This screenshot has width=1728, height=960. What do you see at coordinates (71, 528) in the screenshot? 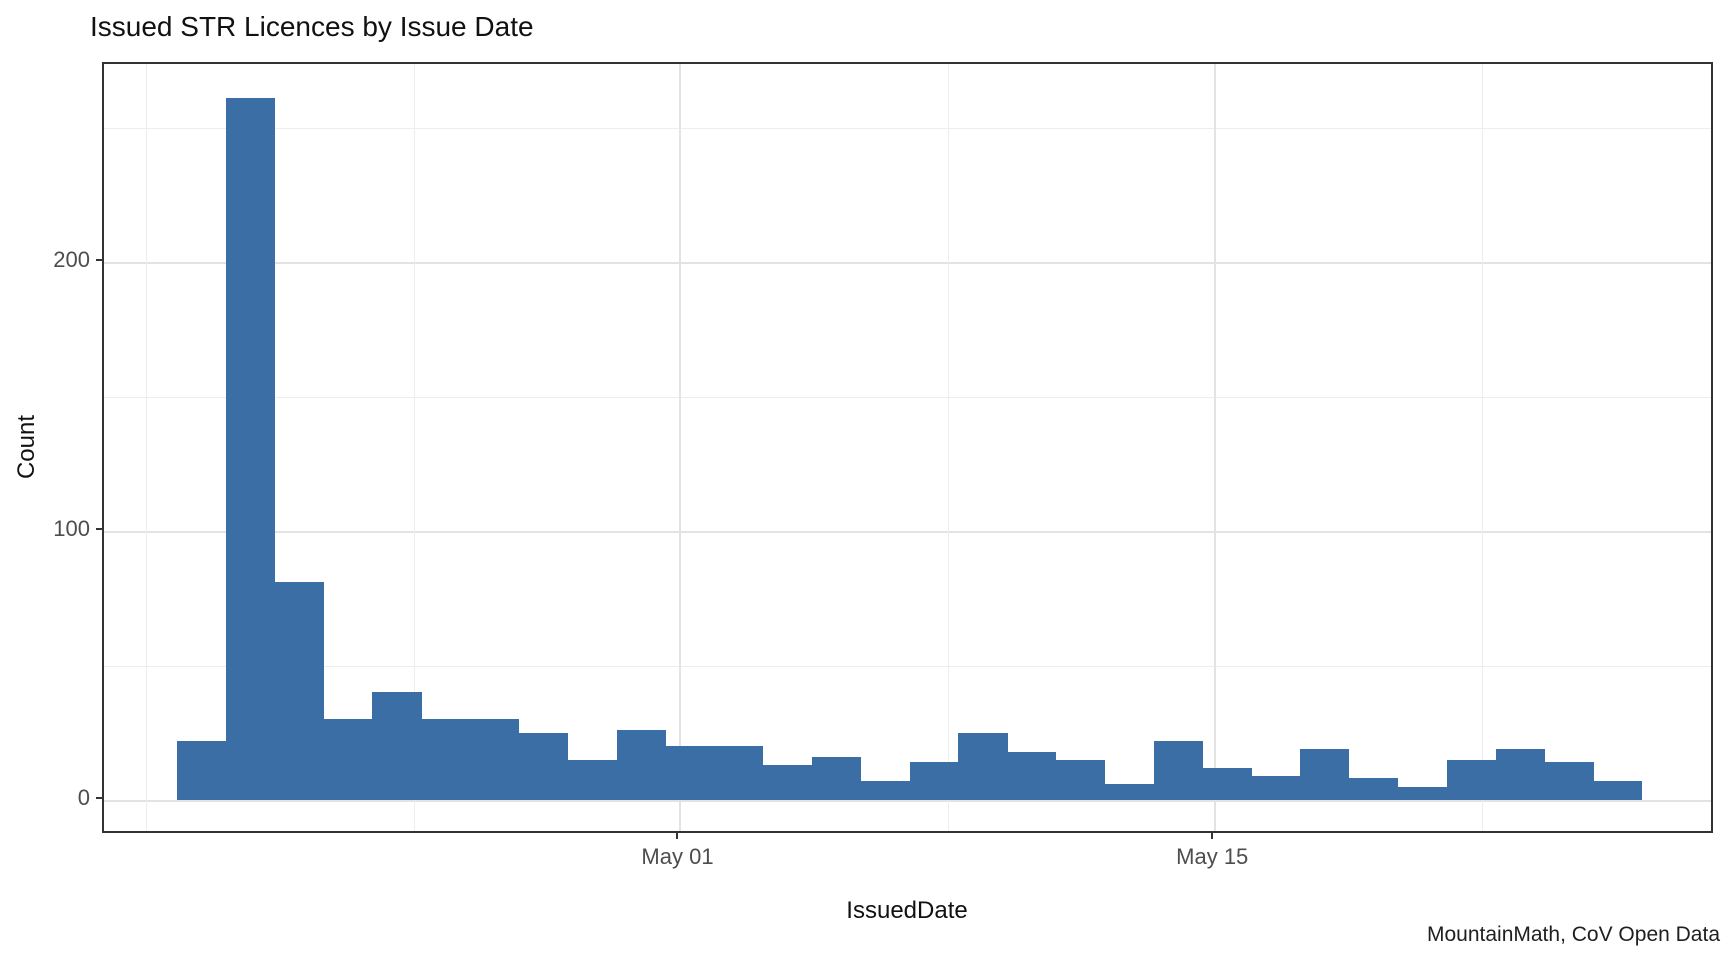
I see `y-tick-label: 100` at bounding box center [71, 528].